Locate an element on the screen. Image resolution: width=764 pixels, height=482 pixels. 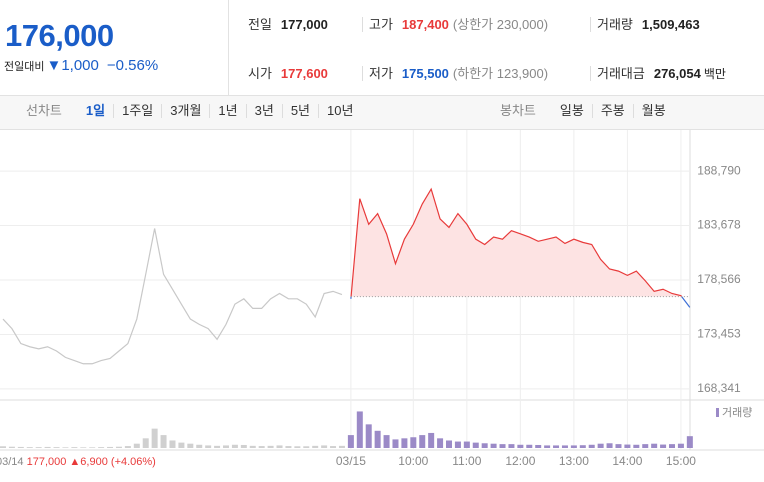
stat: 전일 177,000 is located at coordinates (288, 23).